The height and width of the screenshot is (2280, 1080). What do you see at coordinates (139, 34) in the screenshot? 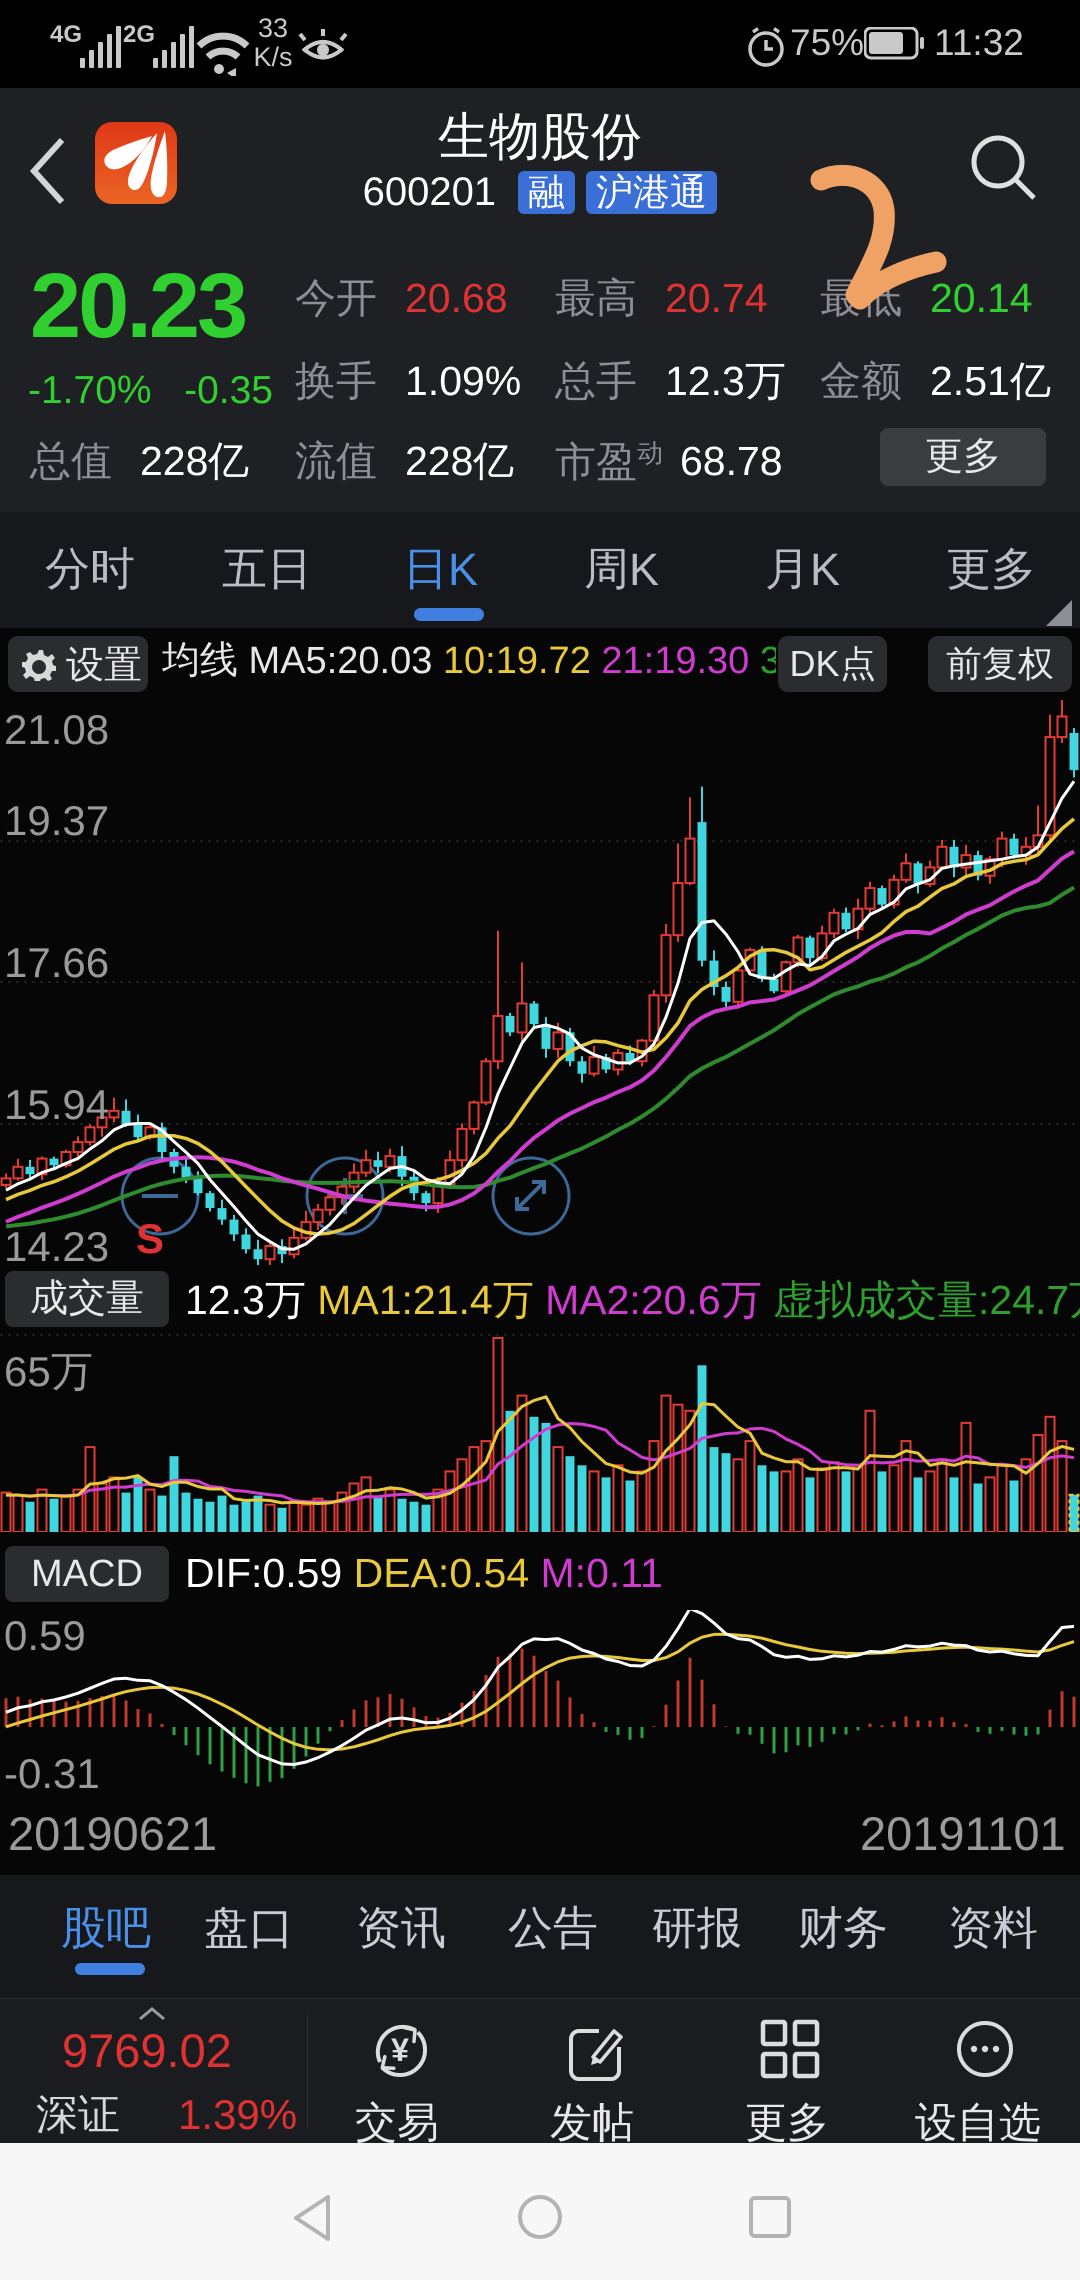
I see `svg-text: 2G` at bounding box center [139, 34].